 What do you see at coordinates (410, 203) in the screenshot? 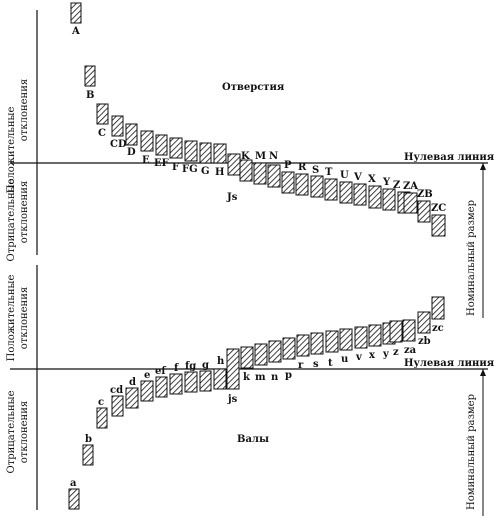
I see `hole-bar-ZA` at bounding box center [410, 203].